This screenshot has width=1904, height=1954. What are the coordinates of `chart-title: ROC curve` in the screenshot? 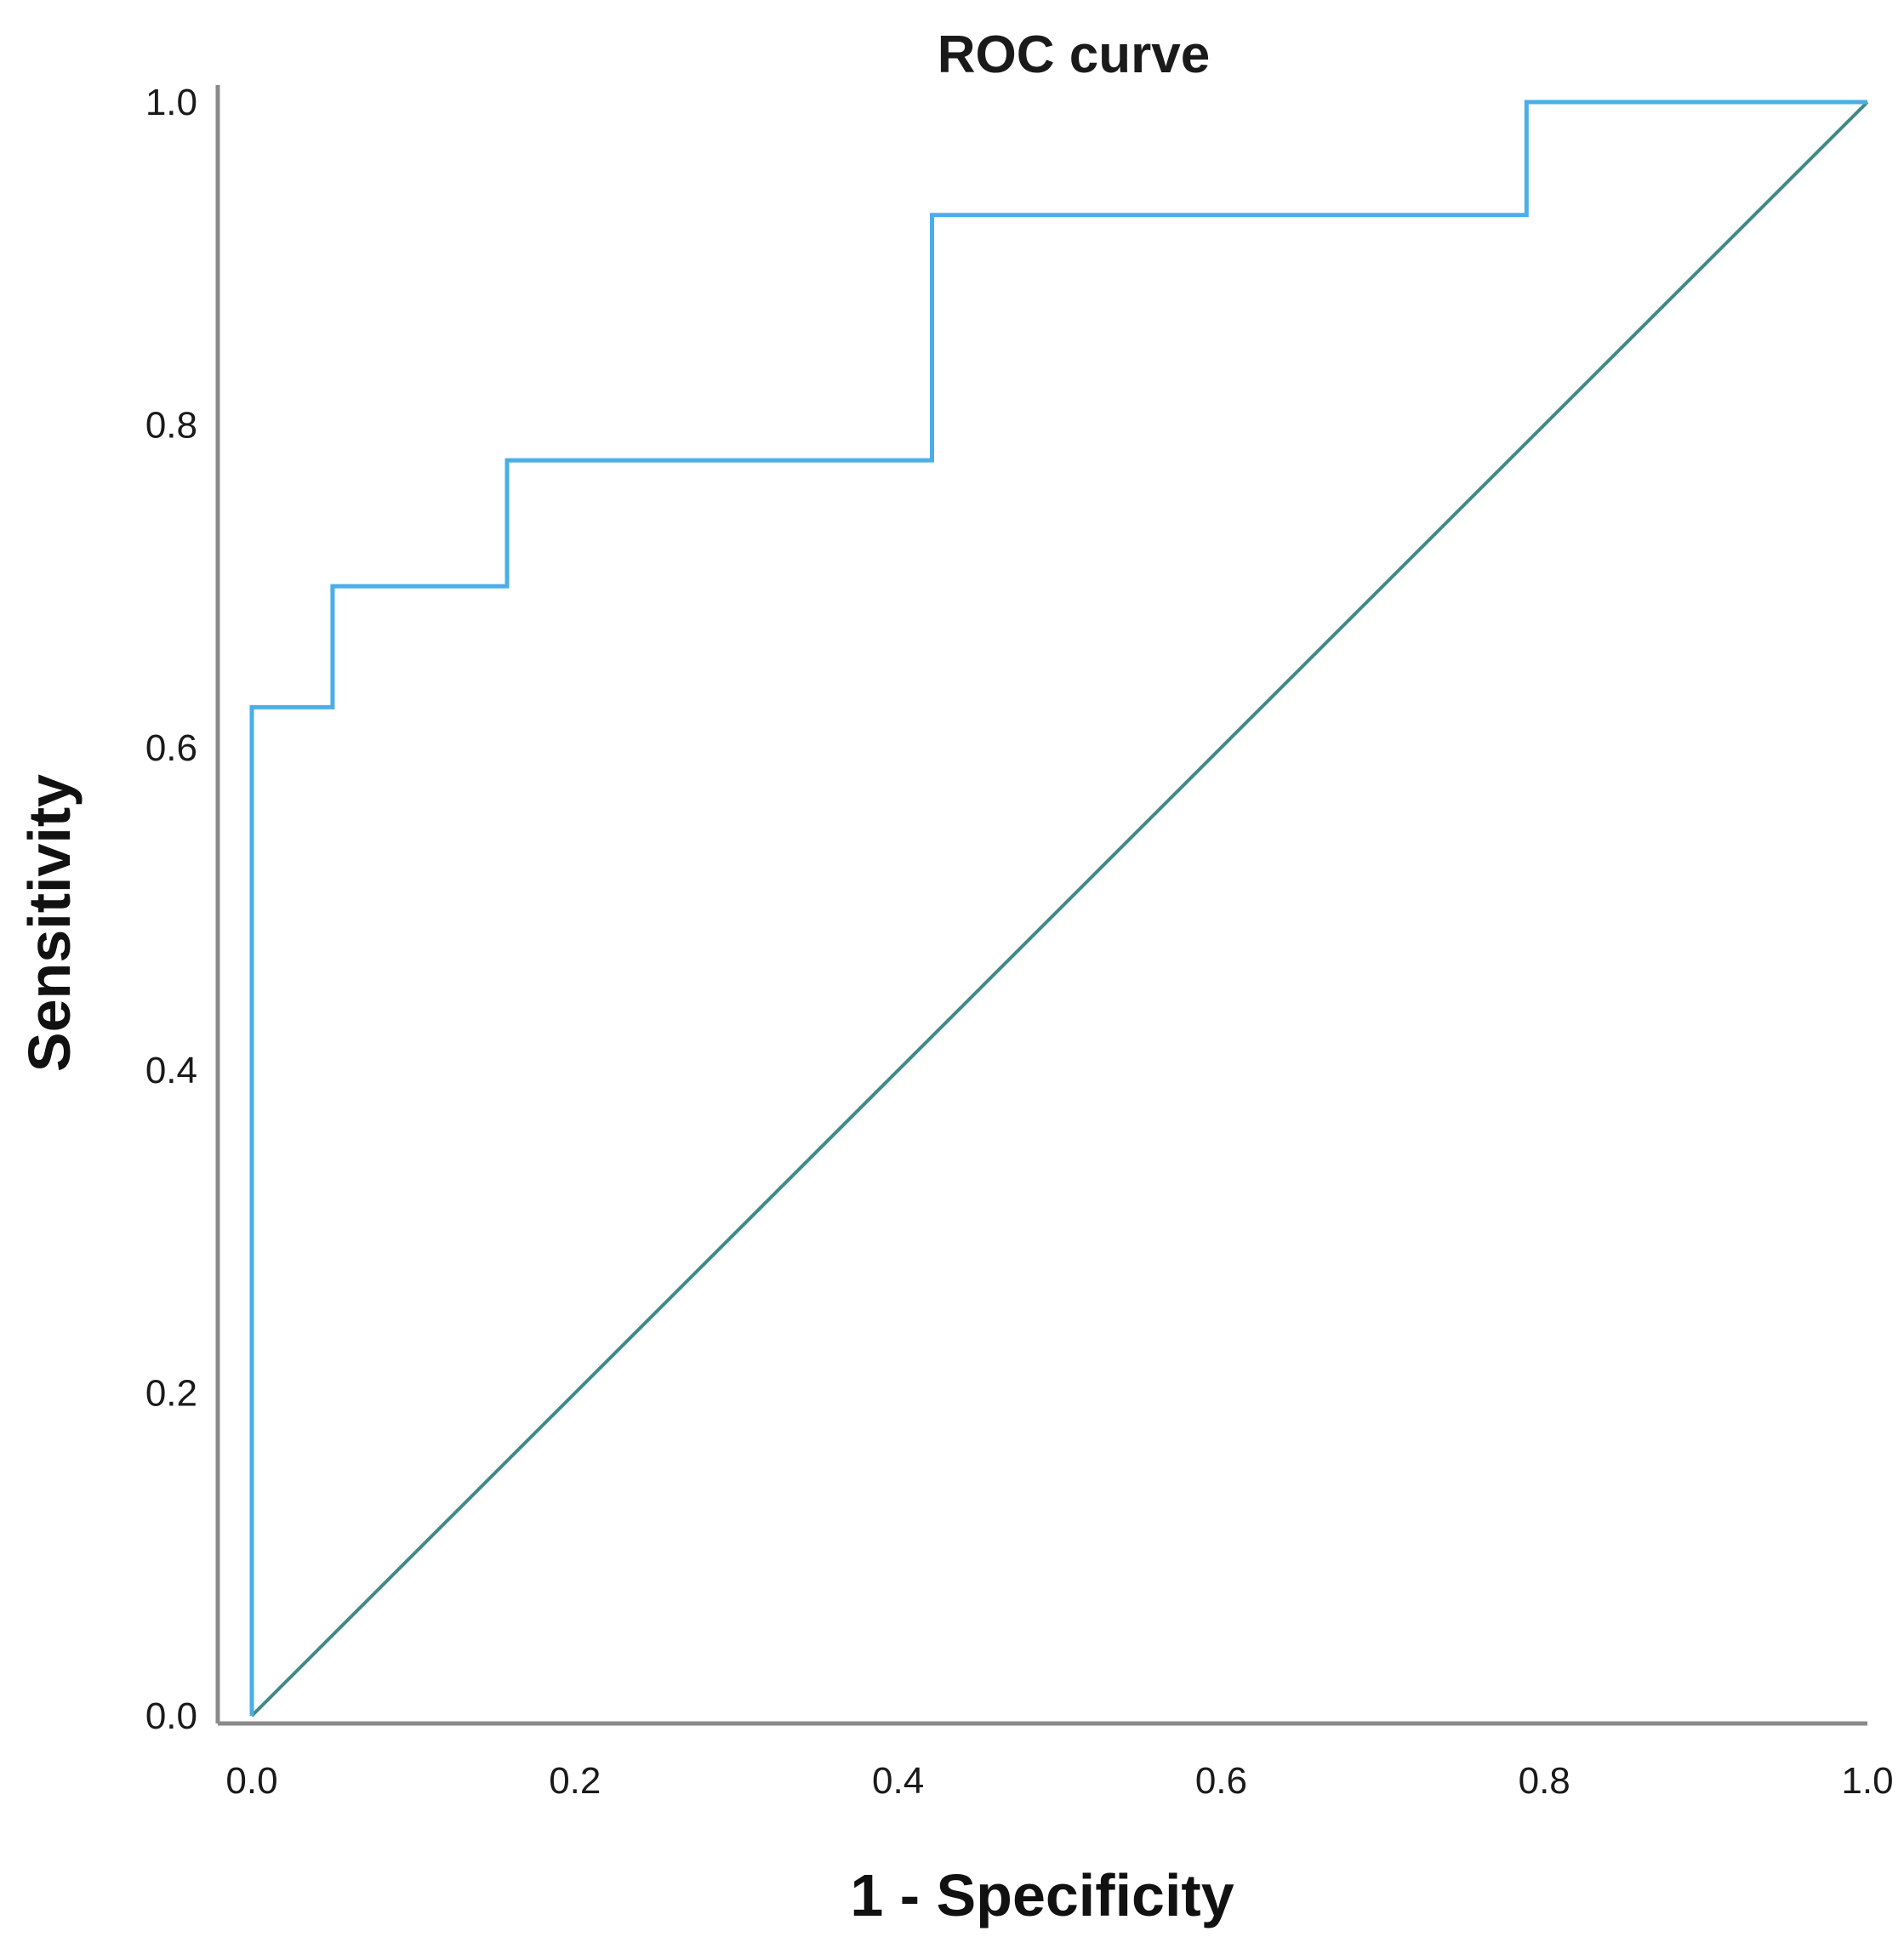 It's located at (1074, 55).